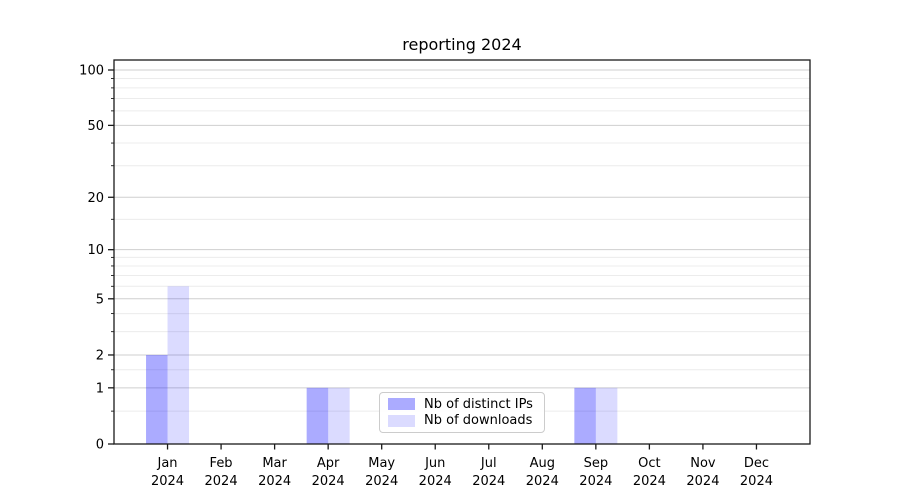 Image resolution: width=900 pixels, height=500 pixels. I want to click on x-tick-label-month: Jun, so click(434, 463).